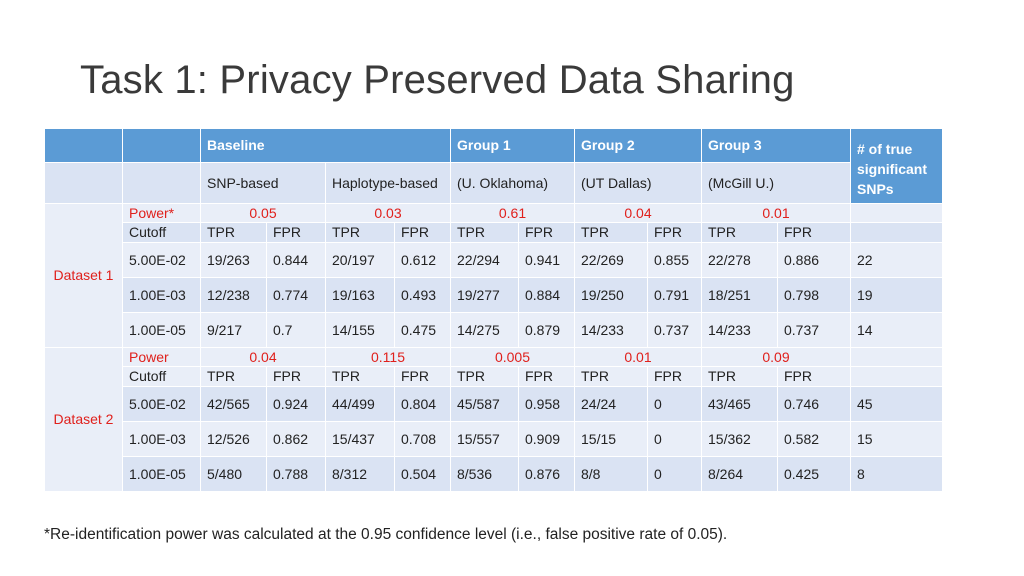  I want to click on cell: 42/565, so click(233, 404).